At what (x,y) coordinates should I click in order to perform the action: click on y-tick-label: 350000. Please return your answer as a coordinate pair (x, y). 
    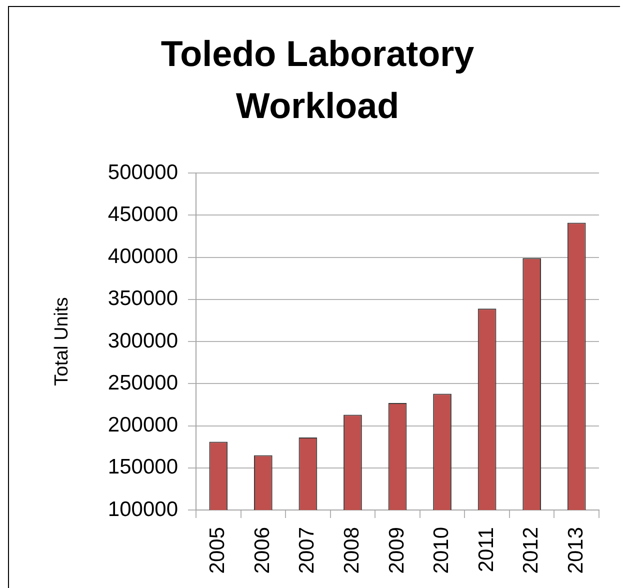
    Looking at the image, I should click on (143, 298).